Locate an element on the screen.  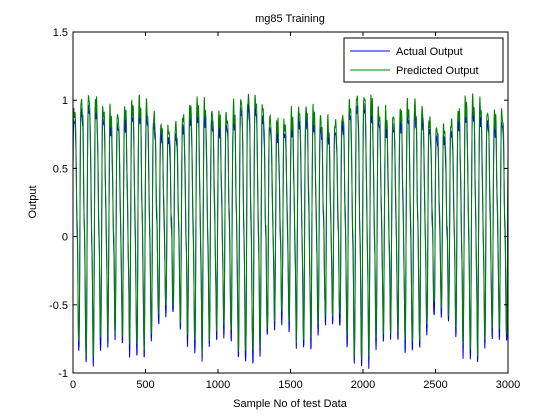
y-tick-label: 1.5 is located at coordinates (60, 33).